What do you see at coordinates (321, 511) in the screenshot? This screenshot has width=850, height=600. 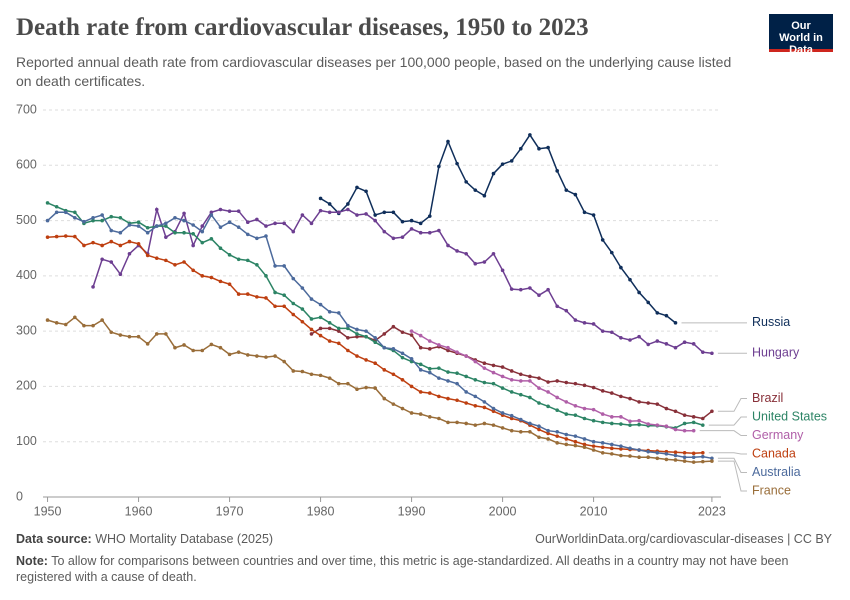 I see `x-tick-label: 1980` at bounding box center [321, 511].